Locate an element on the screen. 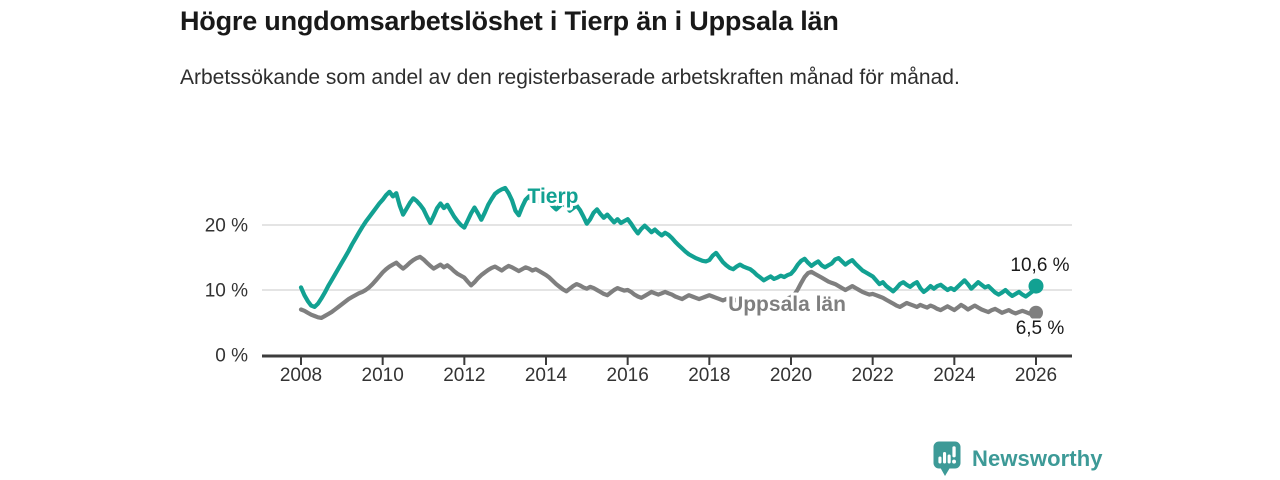 Image resolution: width=1280 pixels, height=480 pixels. series-label-tierp: Tierp is located at coordinates (553, 196).